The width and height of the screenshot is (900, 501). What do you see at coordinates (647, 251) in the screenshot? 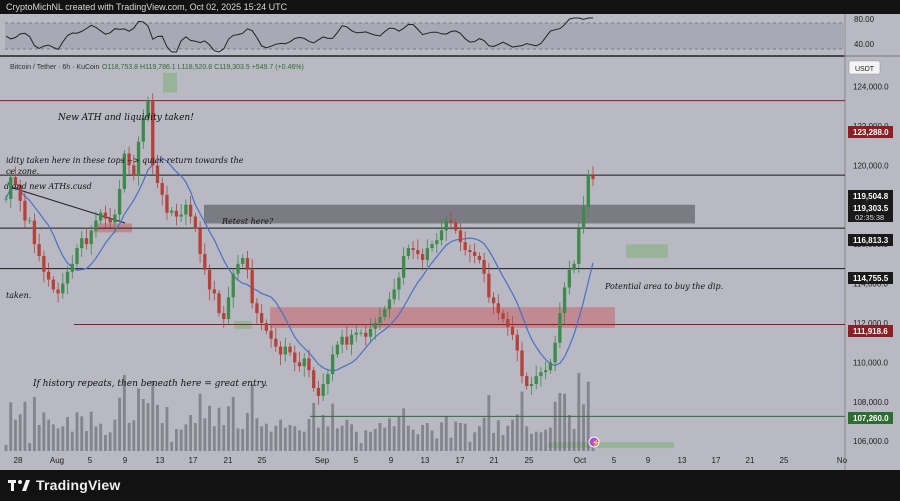
I see `zone-dip-buy` at bounding box center [647, 251].